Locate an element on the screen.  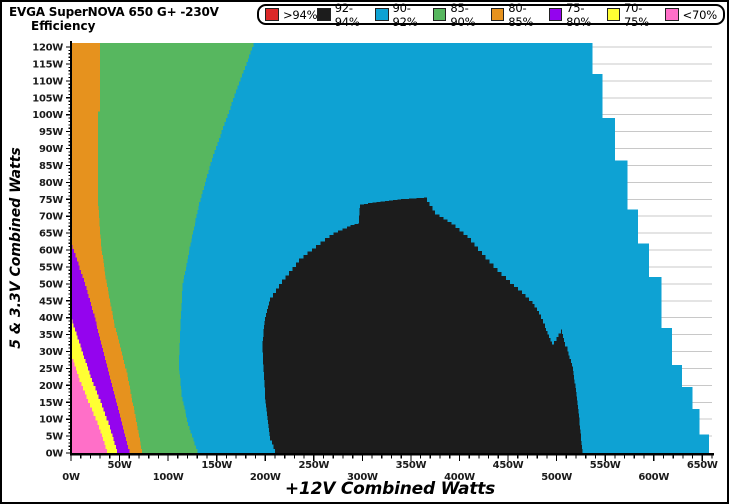
x-tick-label: 200W is located at coordinates (265, 477).